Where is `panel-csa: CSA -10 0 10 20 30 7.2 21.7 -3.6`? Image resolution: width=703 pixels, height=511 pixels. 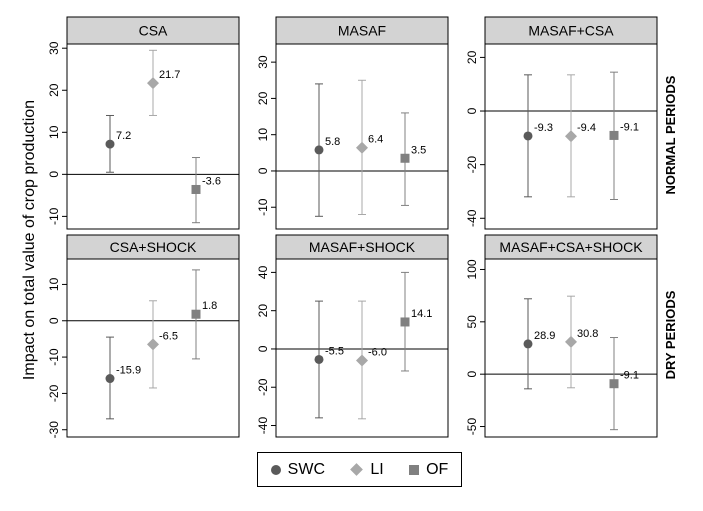 panel-csa: CSA -10 0 10 20 30 7.2 21.7 -3.6 is located at coordinates (143, 123).